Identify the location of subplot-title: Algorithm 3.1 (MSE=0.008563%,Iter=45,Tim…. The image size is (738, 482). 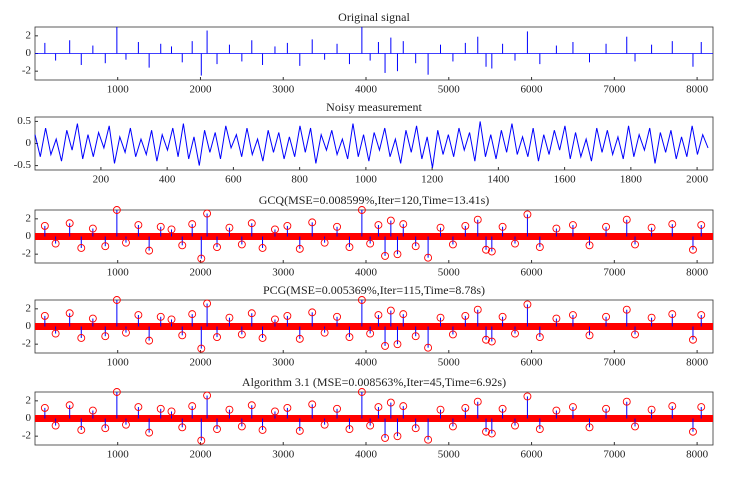
(374, 382).